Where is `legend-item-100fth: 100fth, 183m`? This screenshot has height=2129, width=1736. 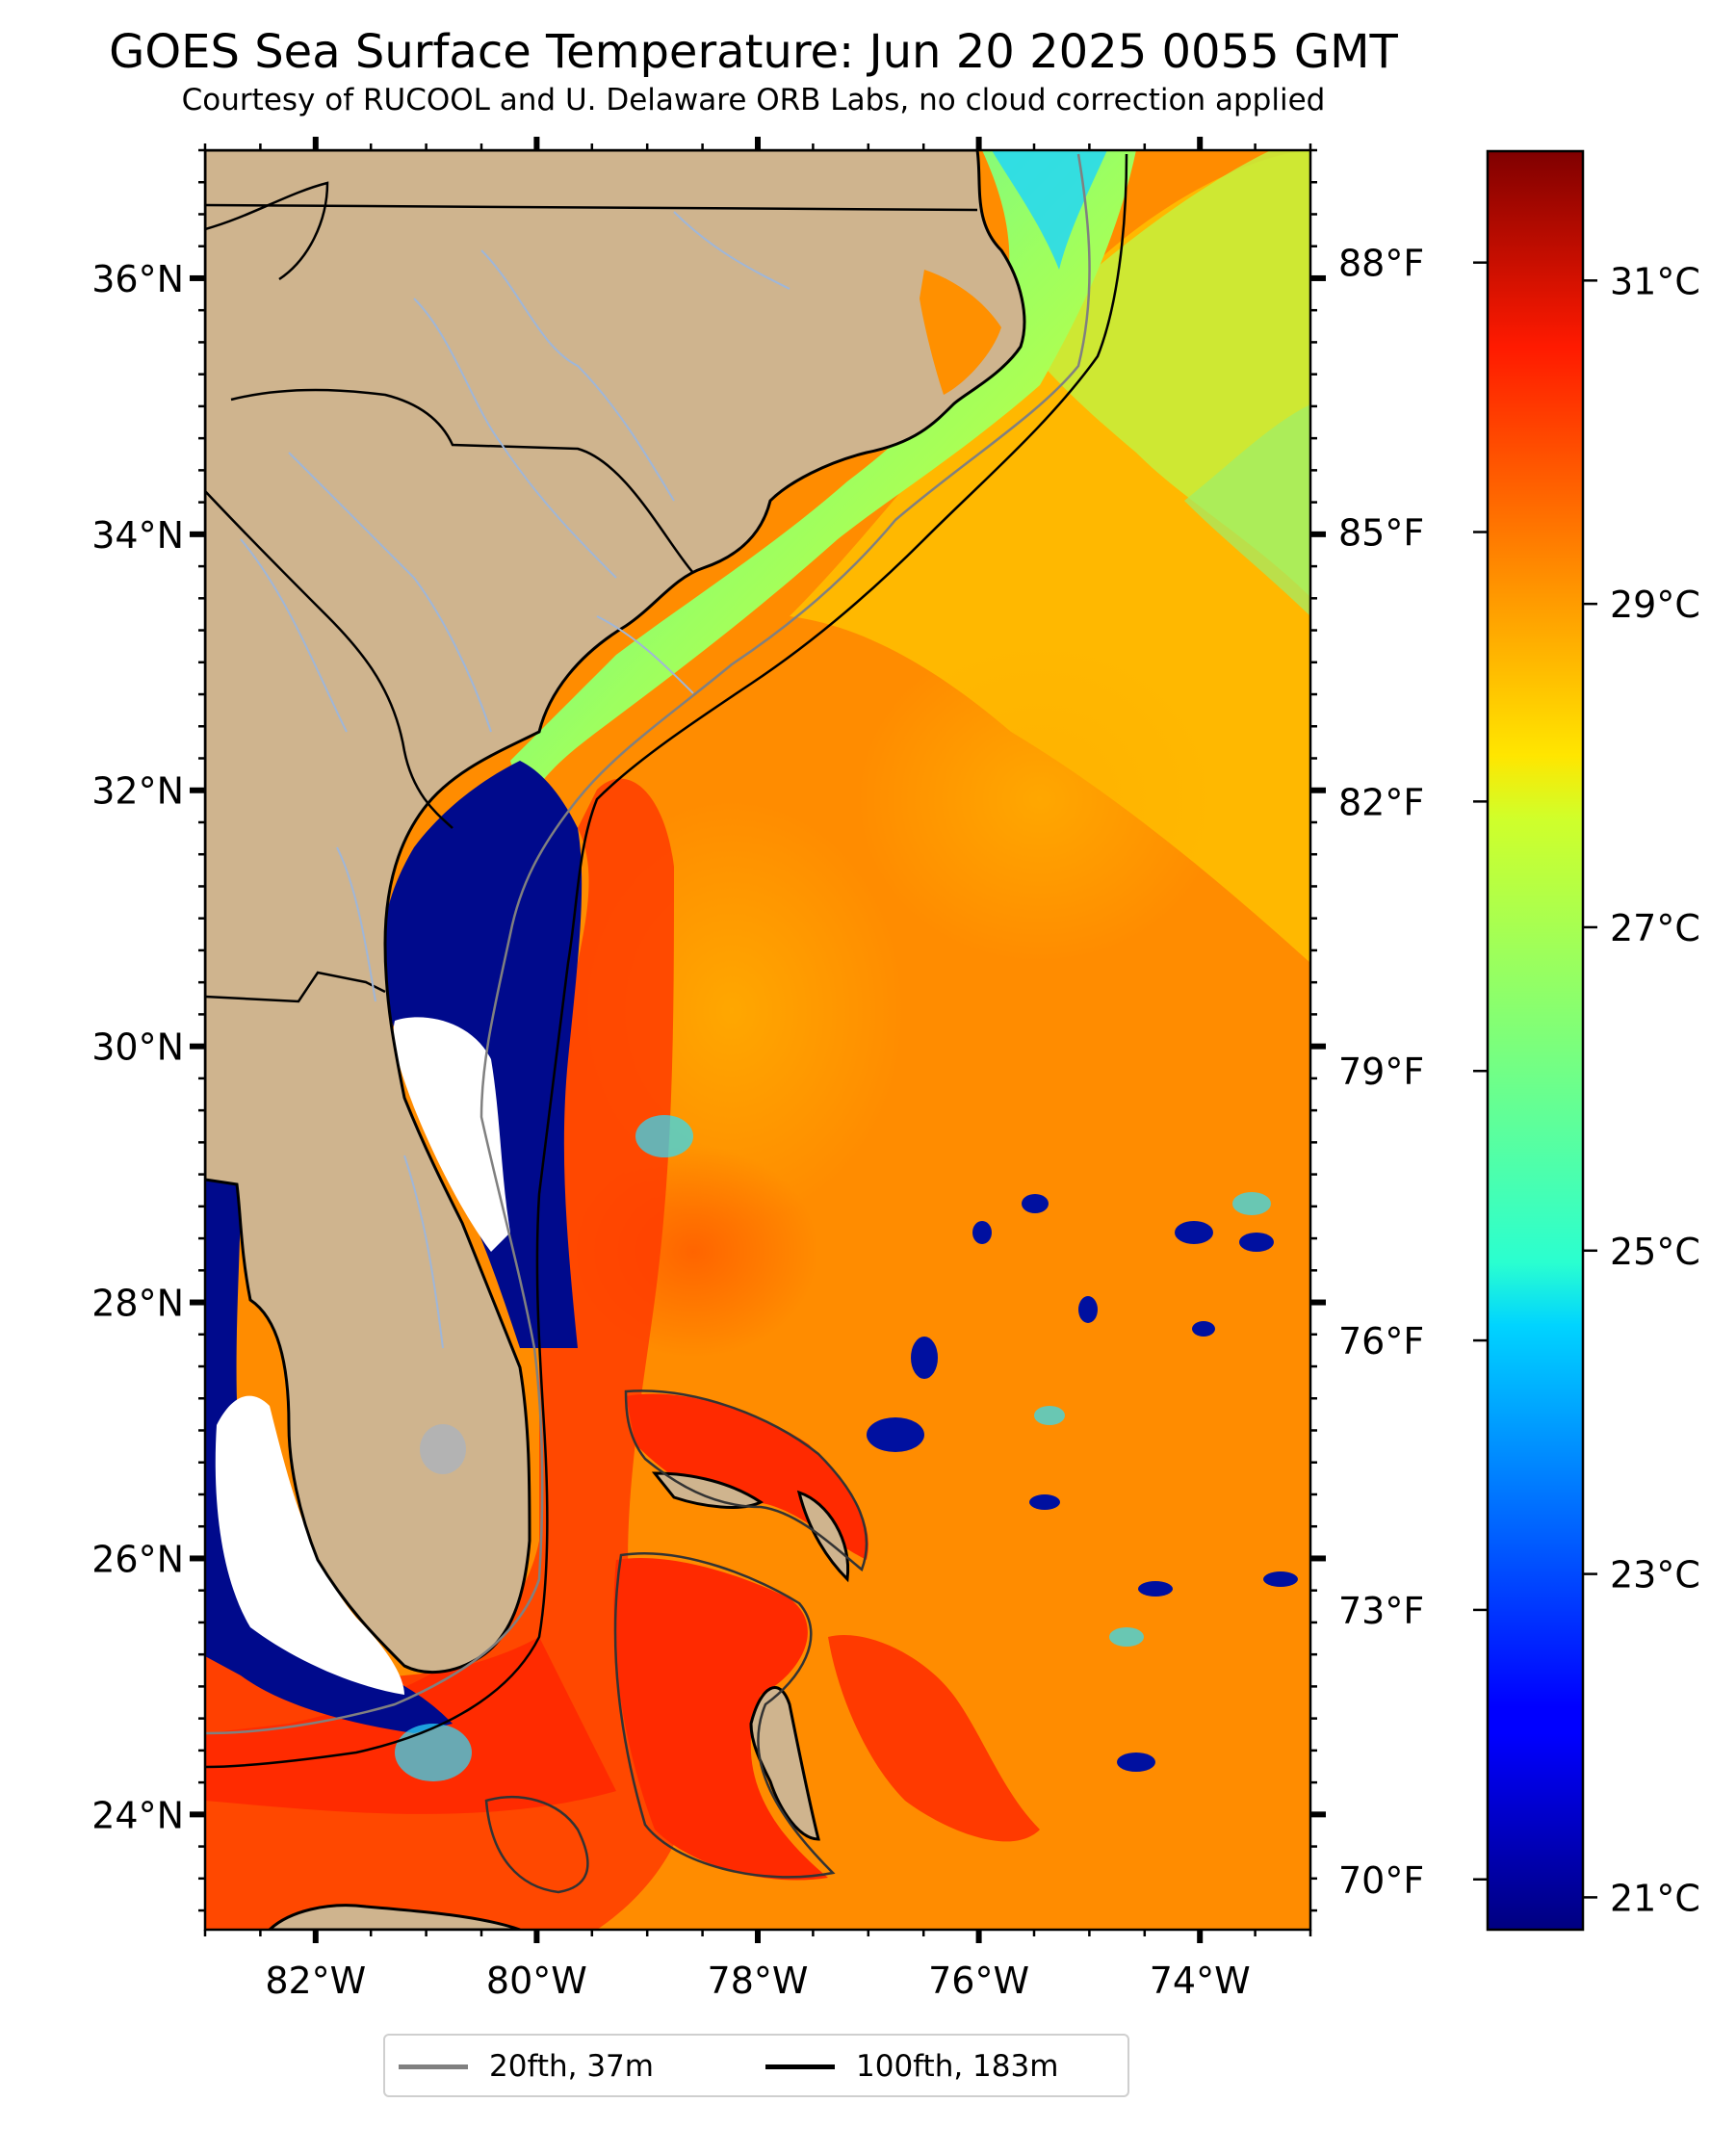
legend-item-100fth: 100fth, 183m is located at coordinates (911, 2066).